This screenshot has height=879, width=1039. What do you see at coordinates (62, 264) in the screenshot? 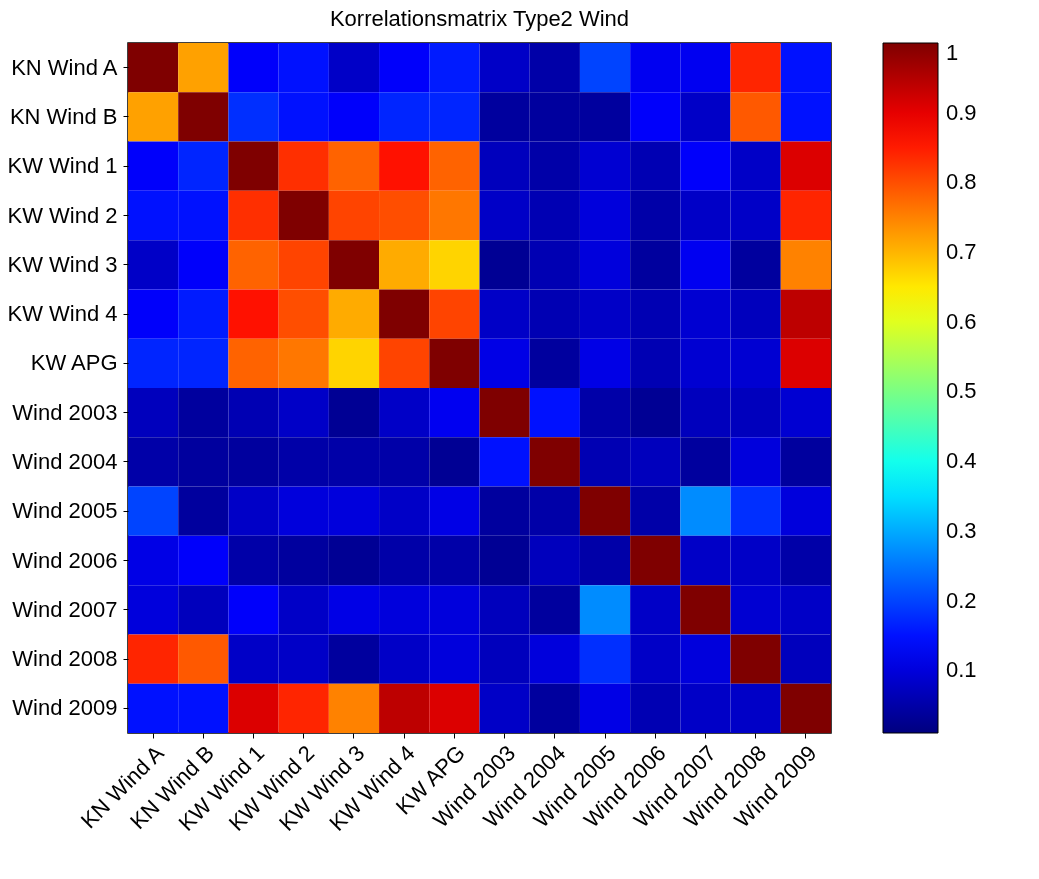
I see `y-tick-label: KW Wind 3` at bounding box center [62, 264].